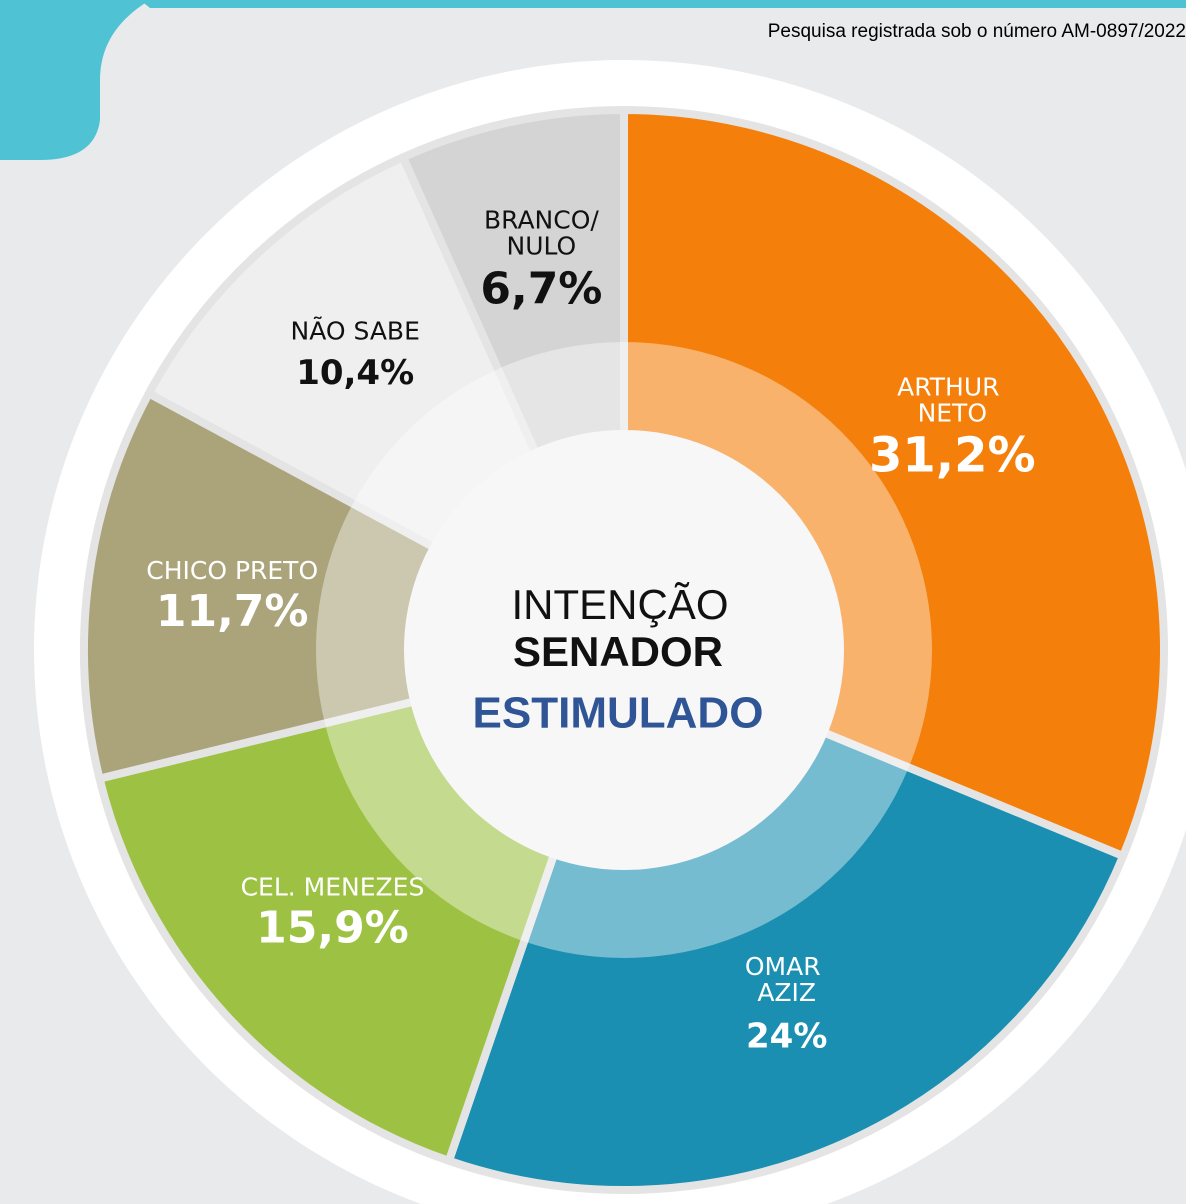 This screenshot has height=1204, width=1186. I want to click on category-label: CEL. MENEZES, so click(333, 887).